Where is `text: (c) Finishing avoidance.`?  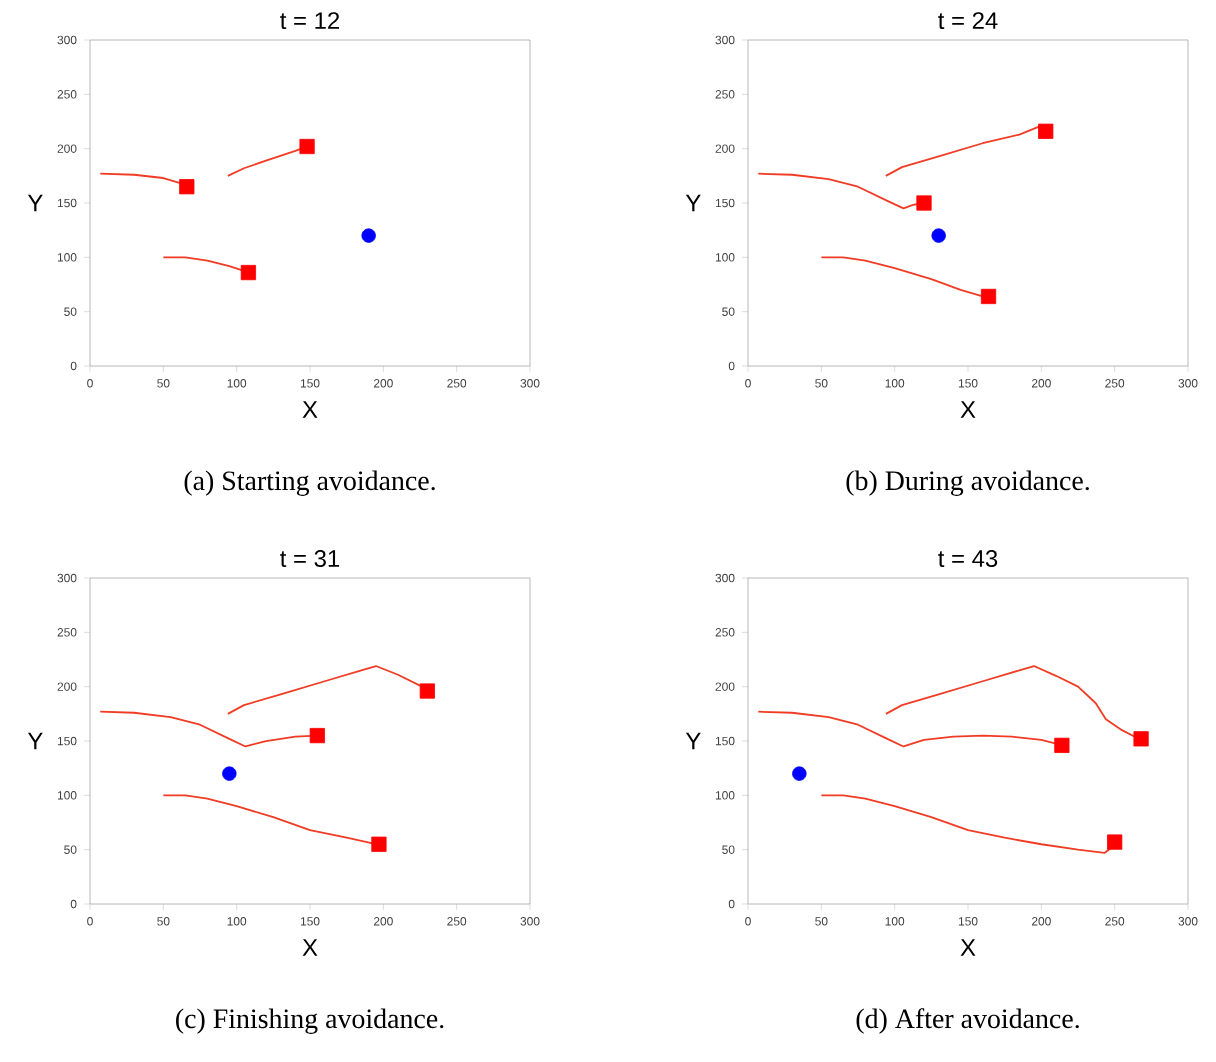 text: (c) Finishing avoidance. is located at coordinates (310, 1021).